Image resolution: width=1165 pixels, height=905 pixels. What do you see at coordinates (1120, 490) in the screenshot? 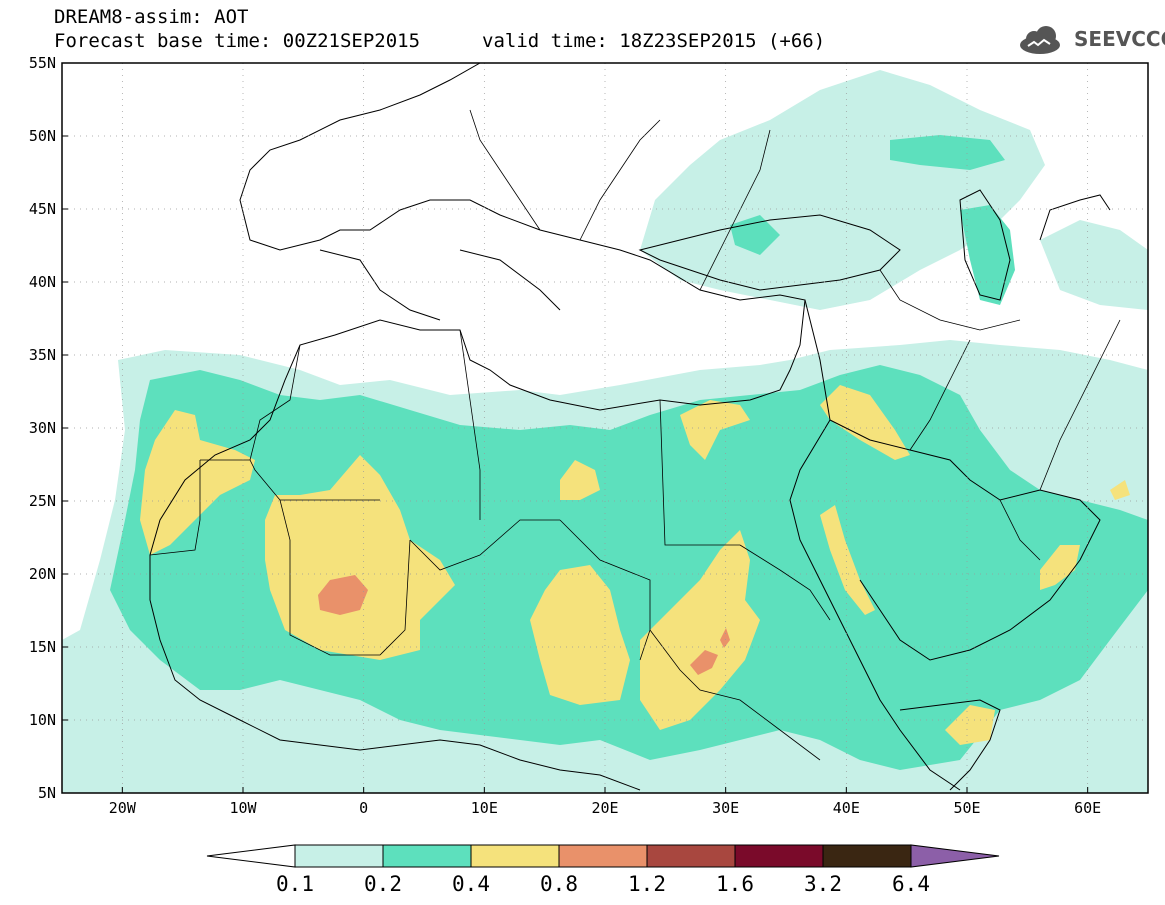
I see `aot-region-0-4-gulf` at bounding box center [1120, 490].